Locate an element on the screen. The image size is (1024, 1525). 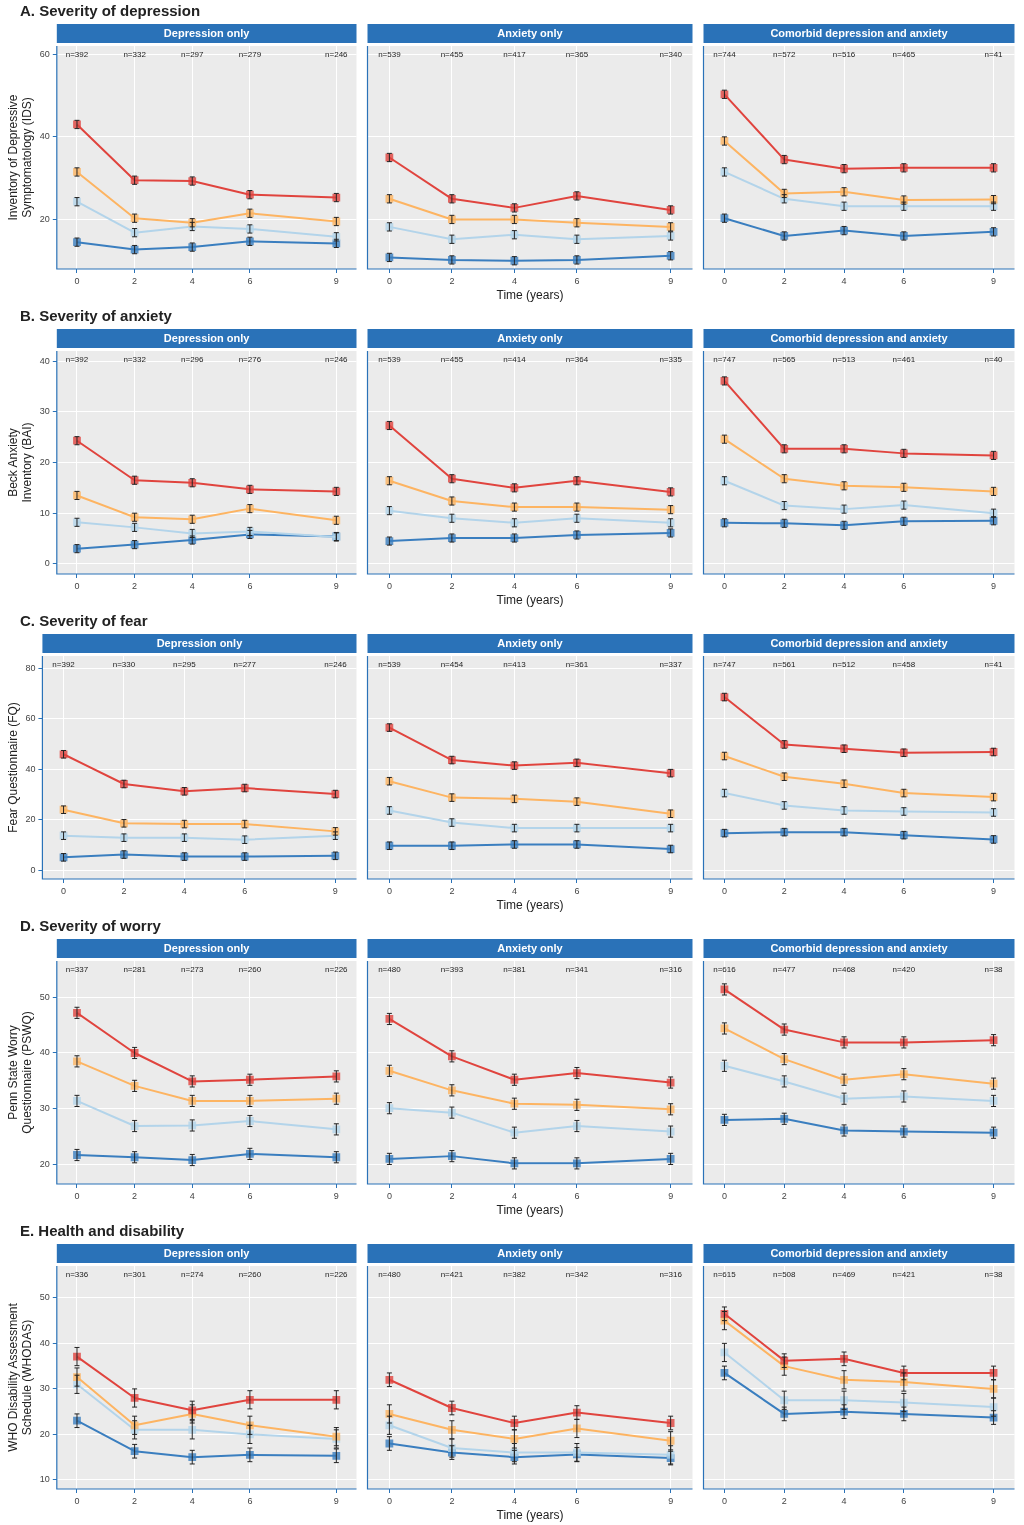
annotation: n=260 is located at coordinates (250, 970).